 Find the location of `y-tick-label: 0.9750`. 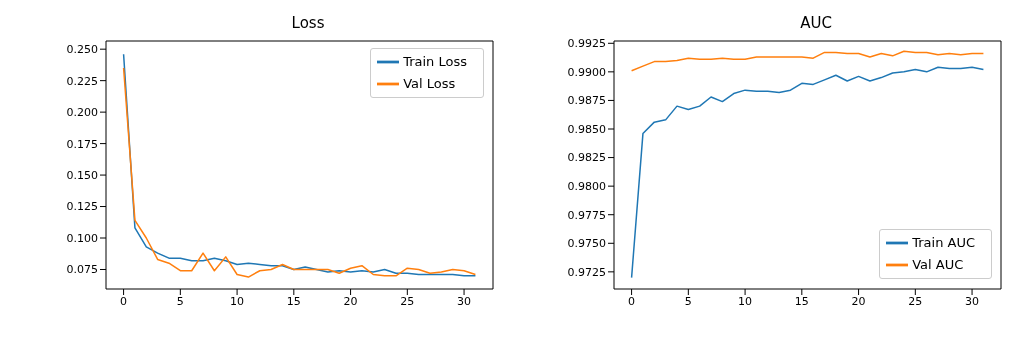

y-tick-label: 0.9750 is located at coordinates (586, 244).